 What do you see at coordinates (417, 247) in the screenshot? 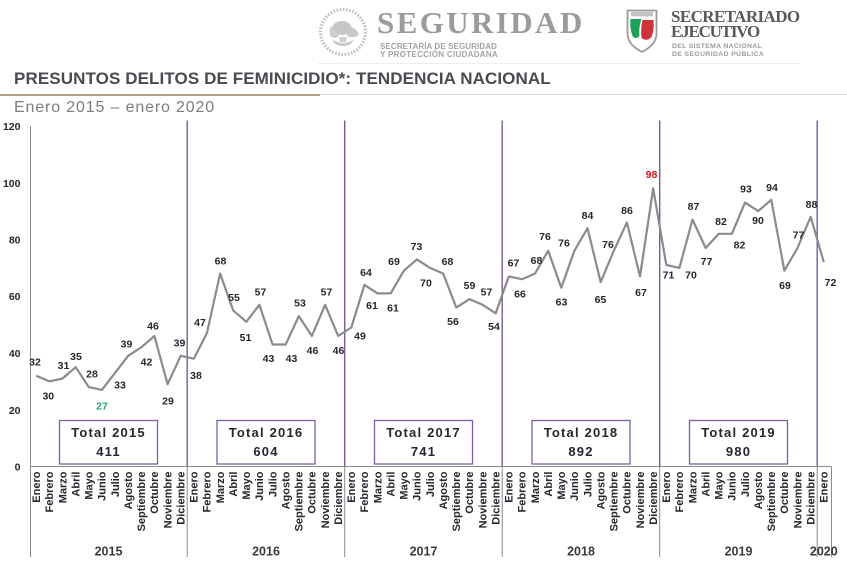
I see `svg-text: 73` at bounding box center [417, 247].